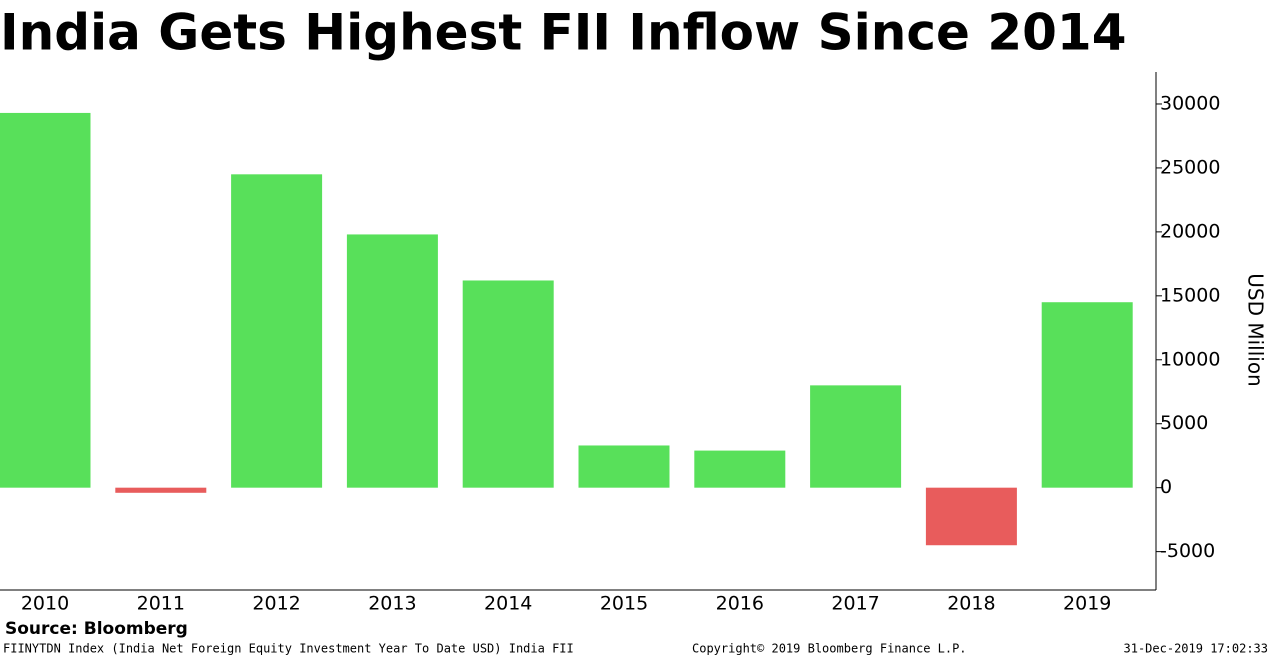  Describe the element at coordinates (96, 629) in the screenshot. I see `source: Source: Bloomberg` at that location.